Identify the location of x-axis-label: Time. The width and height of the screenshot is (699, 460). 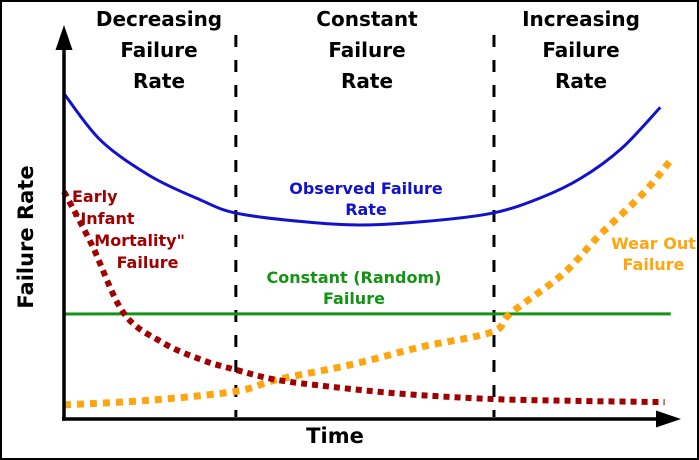
(335, 436).